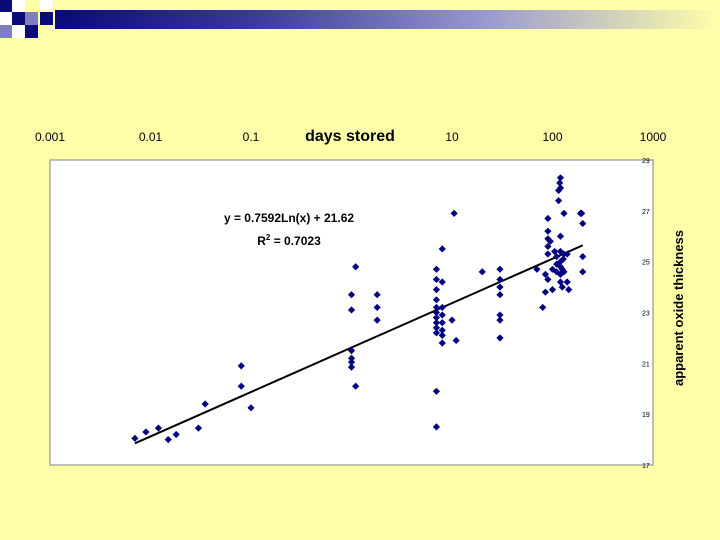  What do you see at coordinates (678, 308) in the screenshot?
I see `y-axis-label: apparent oxide thickness` at bounding box center [678, 308].